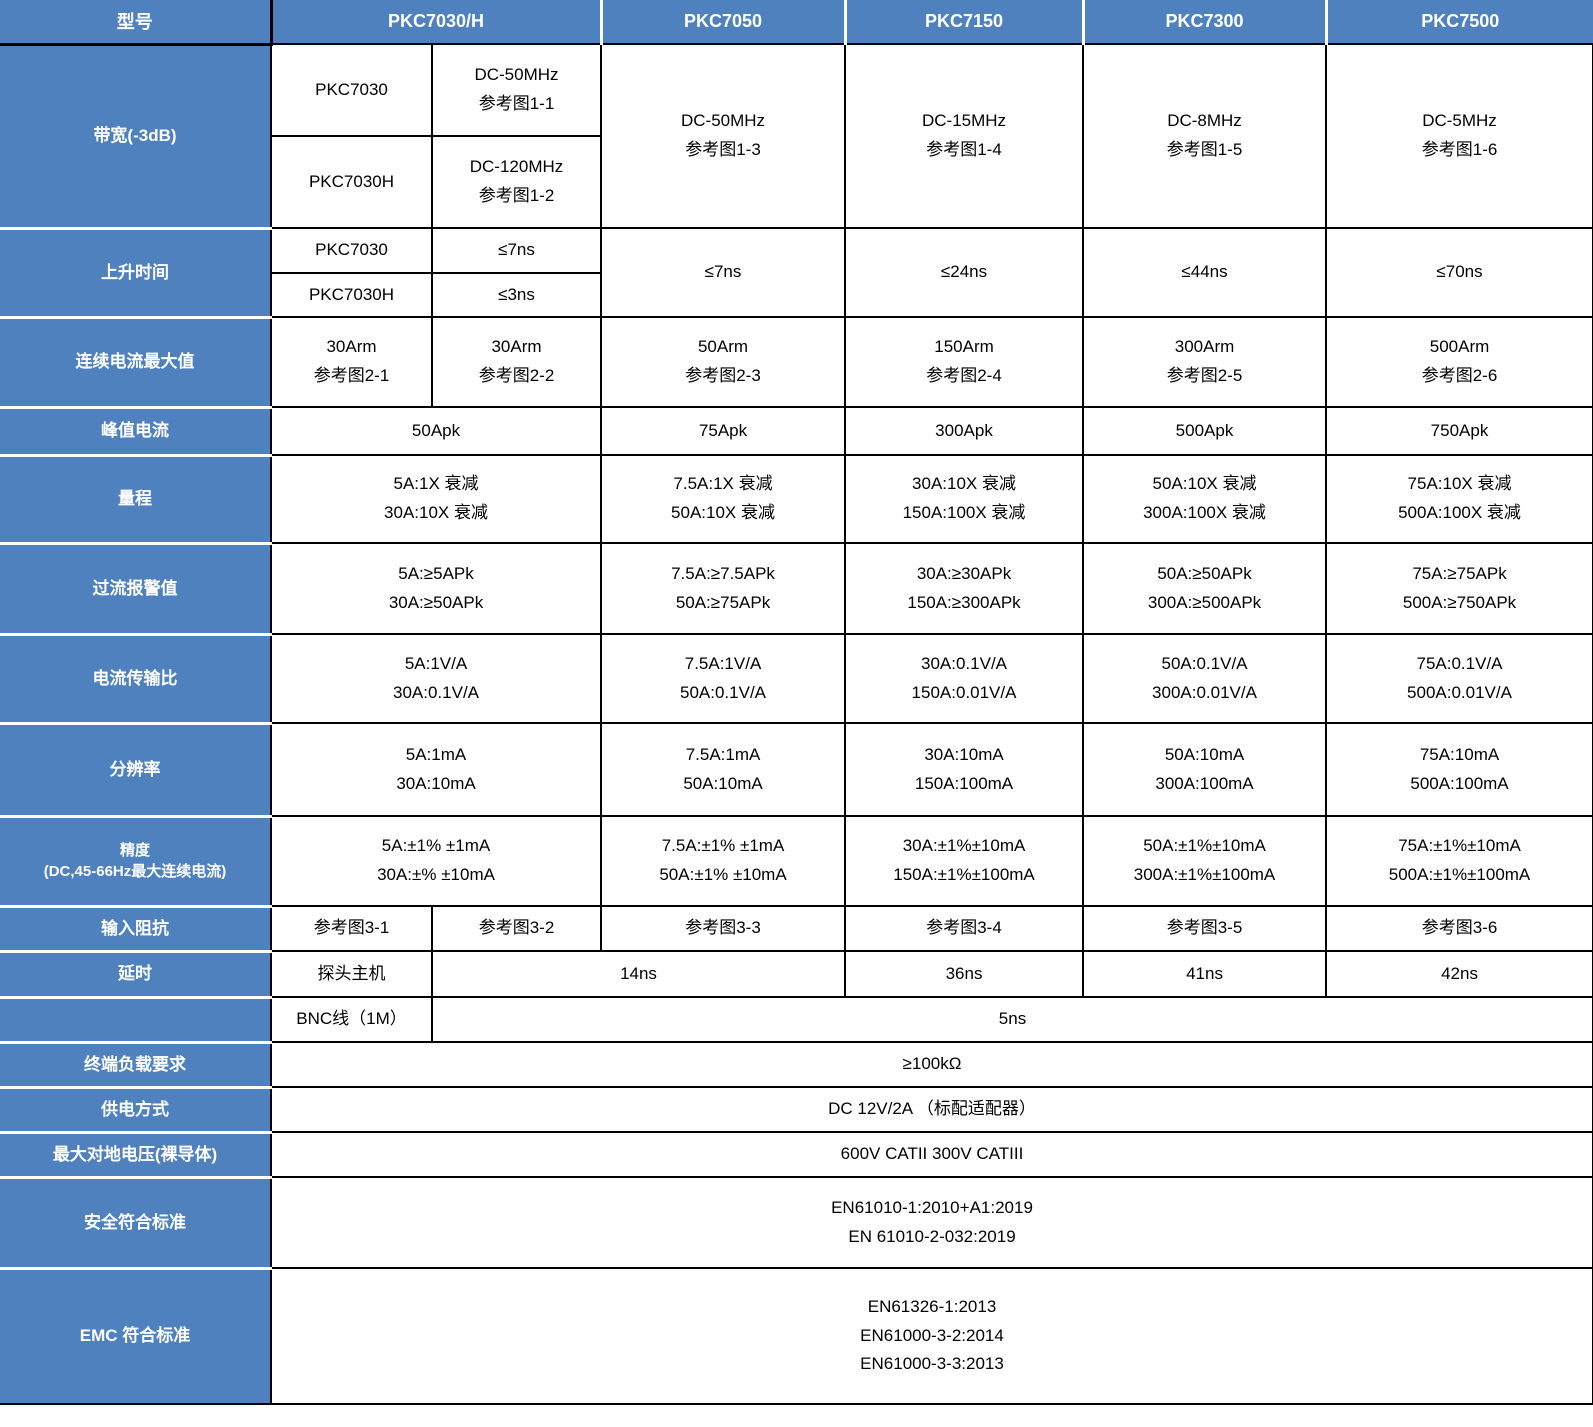 The height and width of the screenshot is (1427, 1593). I want to click on cell-delay-pkc7150: 36ns, so click(964, 974).